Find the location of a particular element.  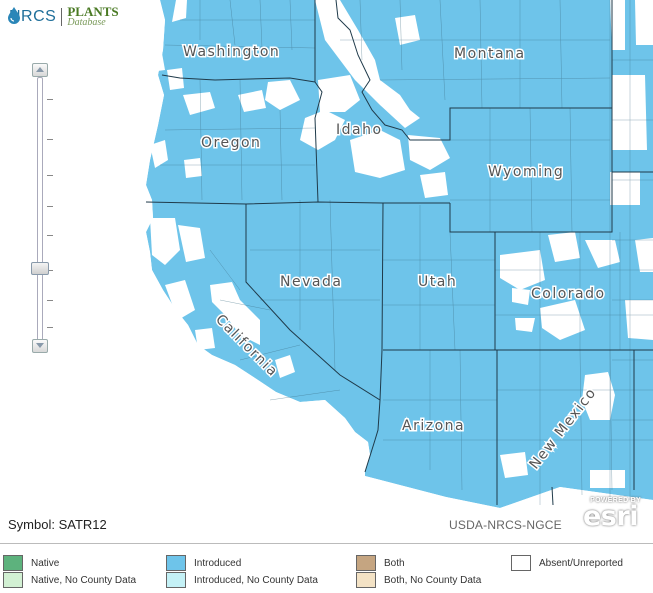

zoom-slider is located at coordinates (42, 208).